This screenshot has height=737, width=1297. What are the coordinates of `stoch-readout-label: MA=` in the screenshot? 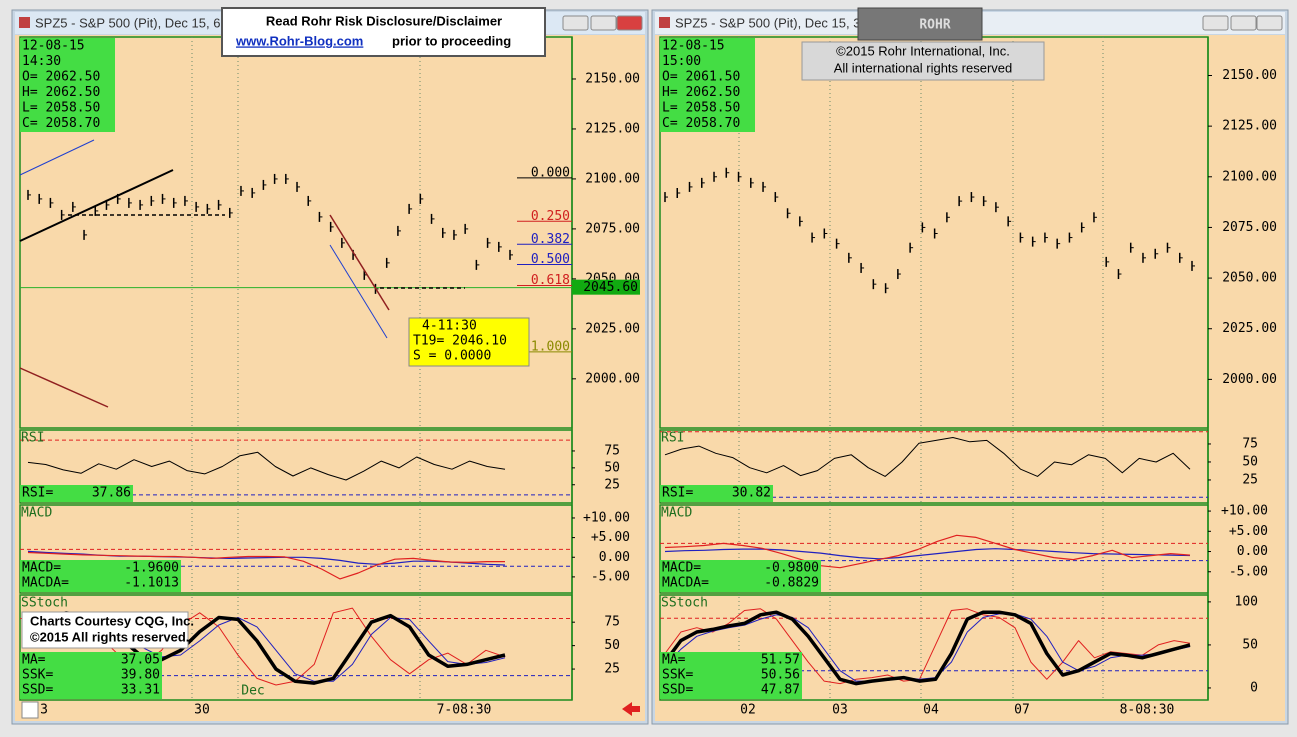 It's located at (34, 660).